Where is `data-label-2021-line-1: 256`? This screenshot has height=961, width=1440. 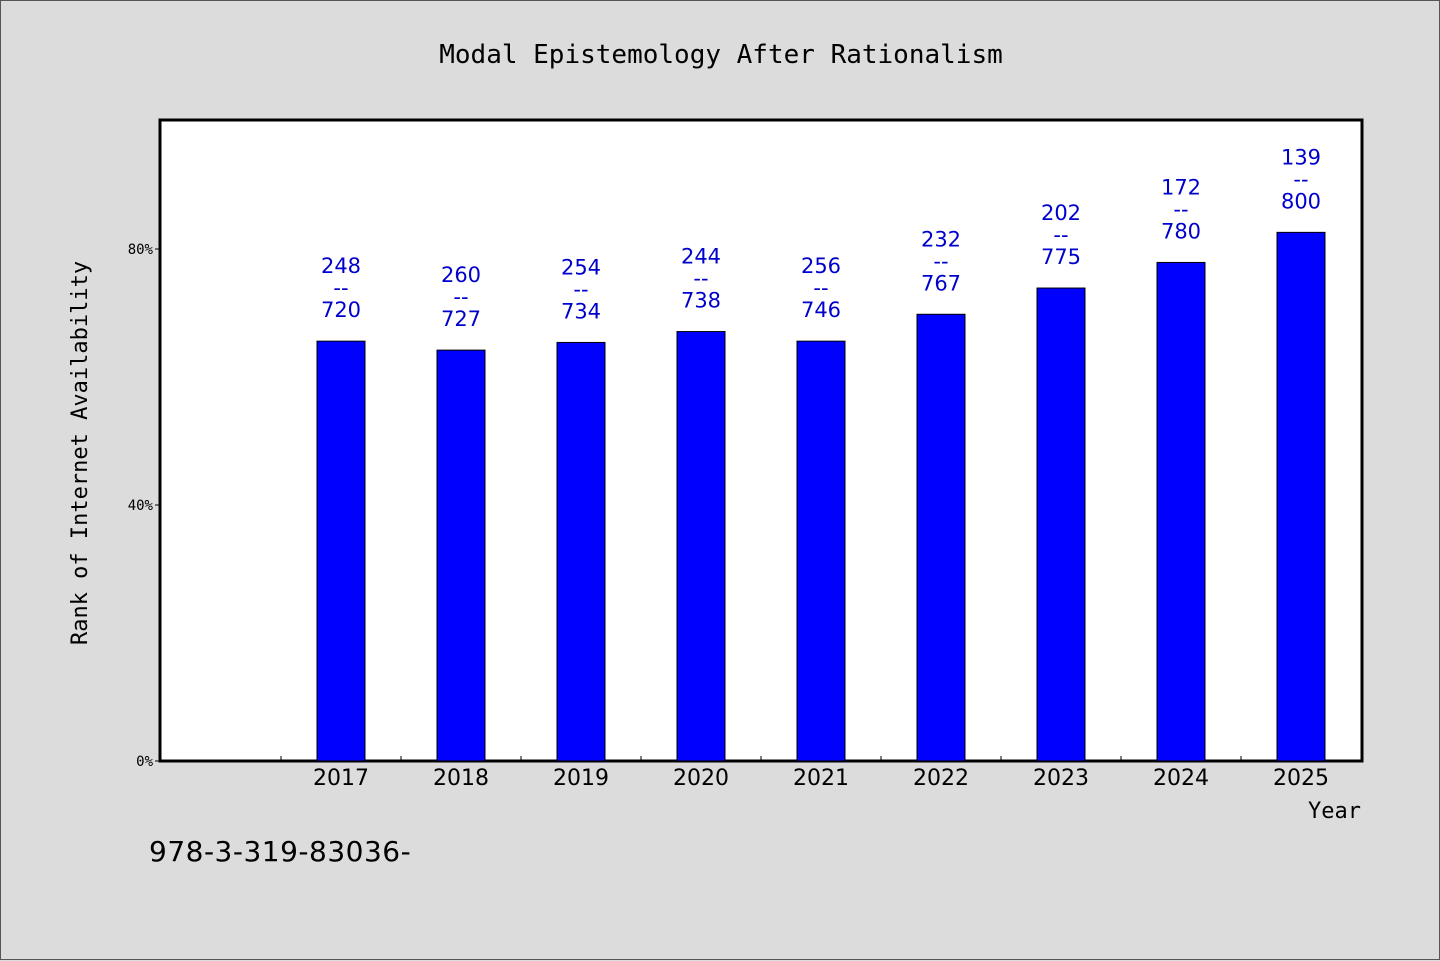 data-label-2021-line-1: 256 is located at coordinates (821, 266).